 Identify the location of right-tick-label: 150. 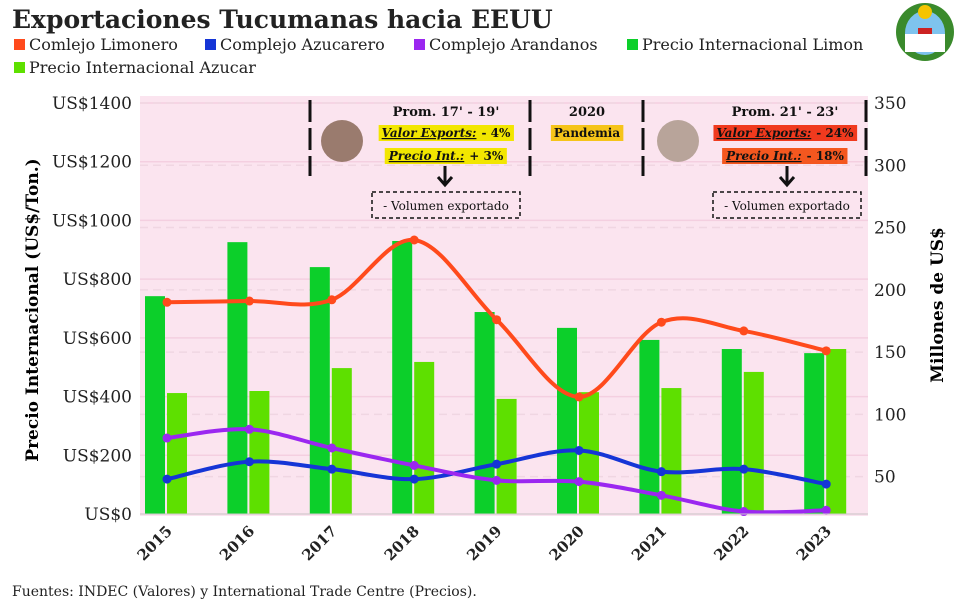
(890, 353).